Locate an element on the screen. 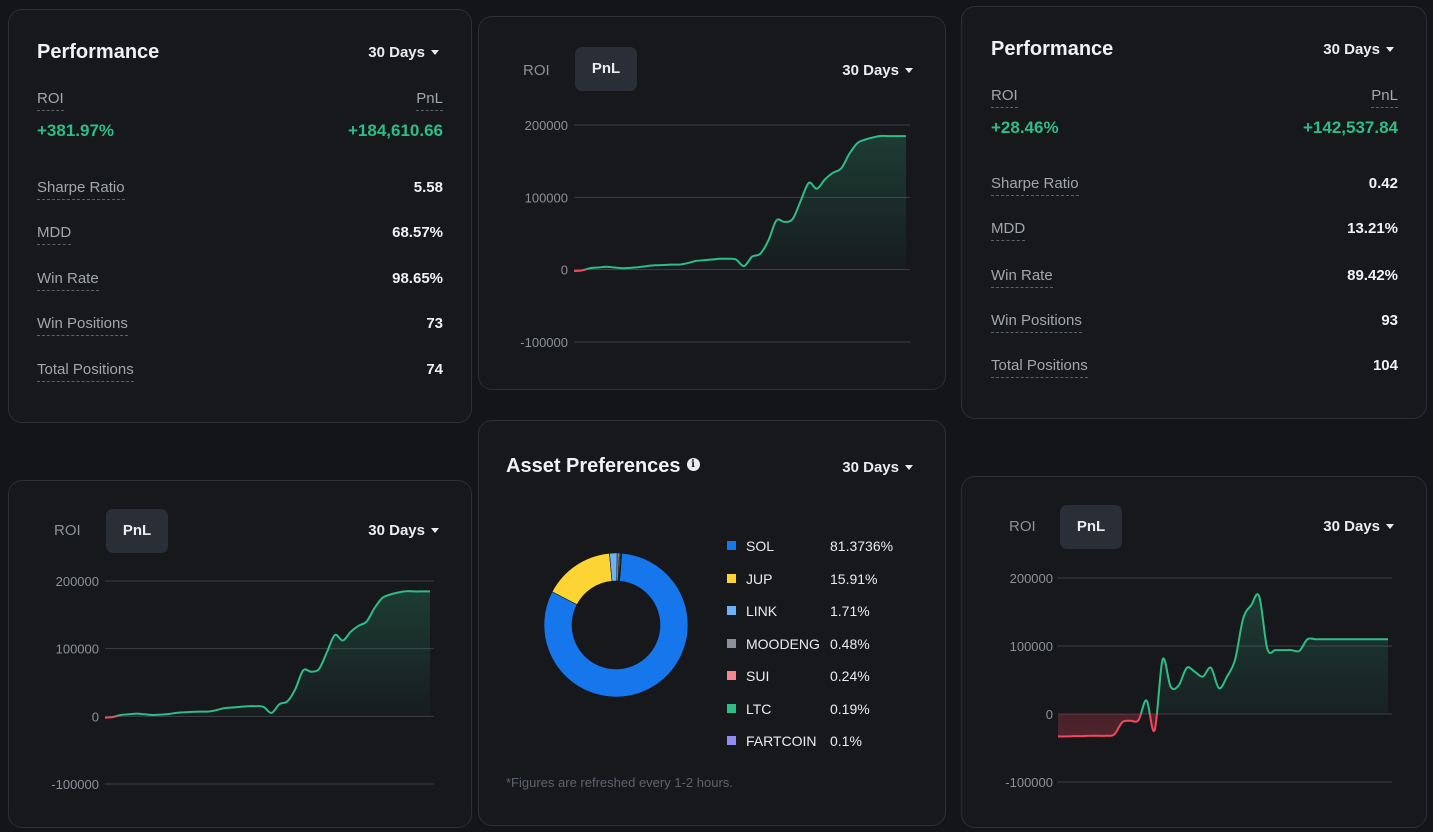 This screenshot has width=1433, height=832. stat-value-mdd: 13.21% is located at coordinates (1372, 228).